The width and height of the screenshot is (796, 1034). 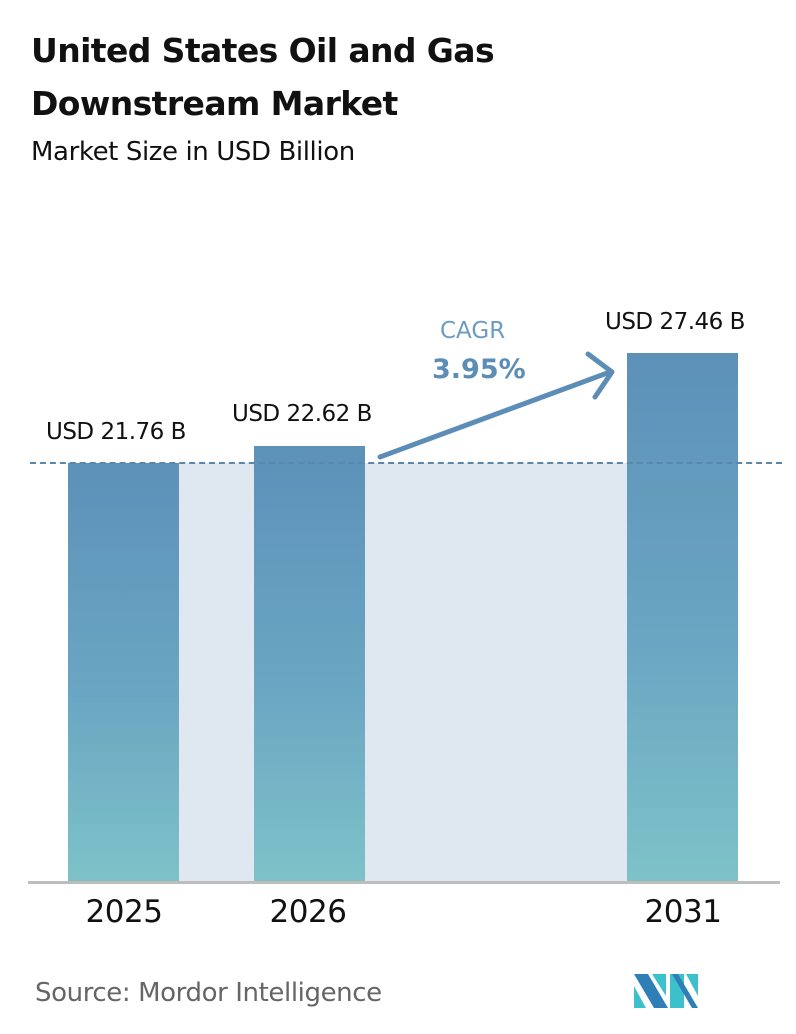 What do you see at coordinates (308, 912) in the screenshot?
I see `x-label-2026: 2026` at bounding box center [308, 912].